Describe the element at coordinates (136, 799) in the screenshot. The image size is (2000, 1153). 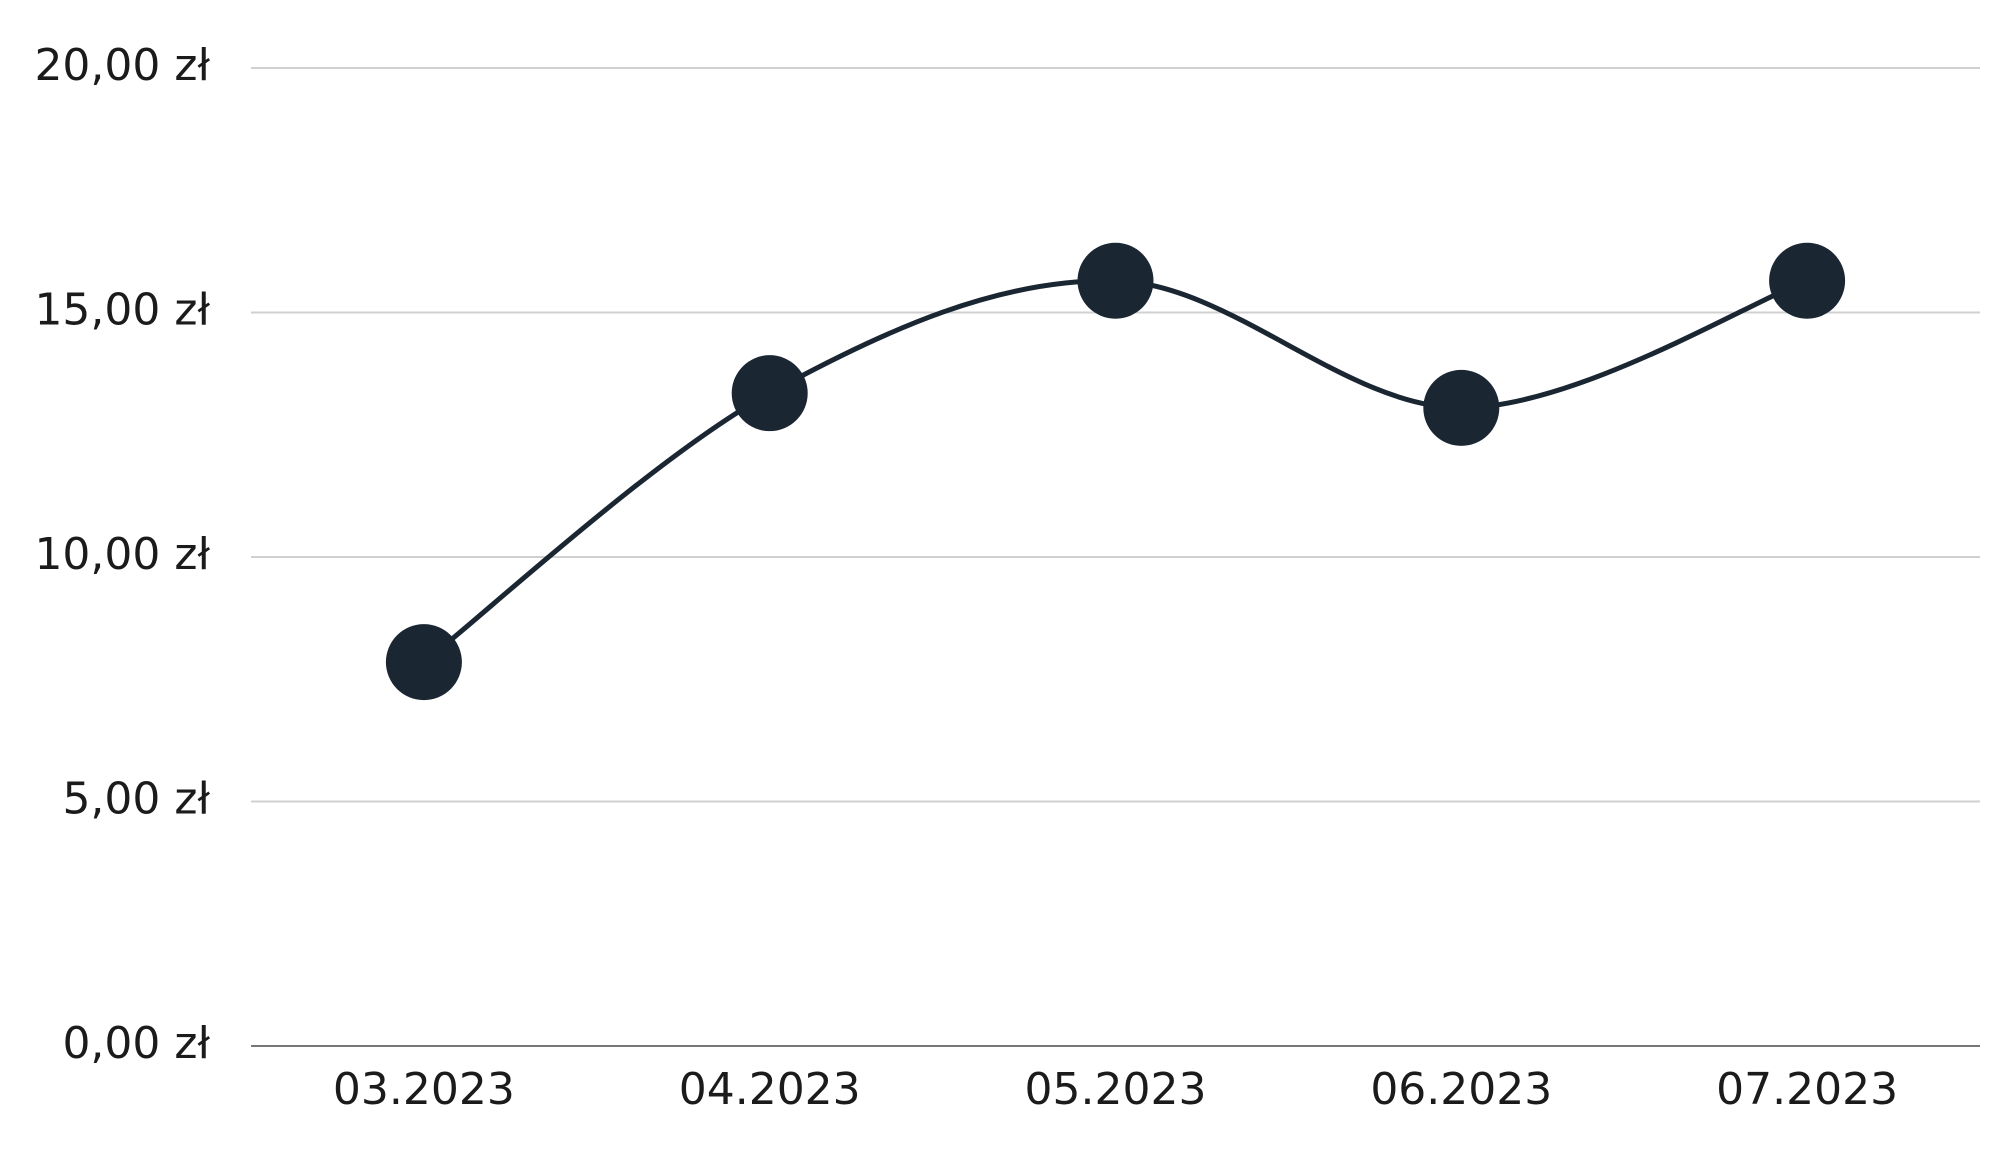
I see `y-tick-label: 5,00 zł` at that location.